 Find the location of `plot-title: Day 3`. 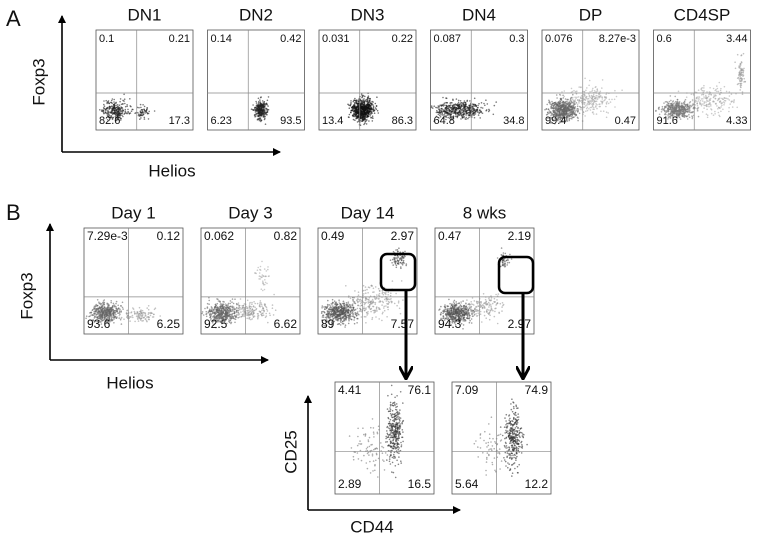

plot-title: Day 3 is located at coordinates (250, 212).